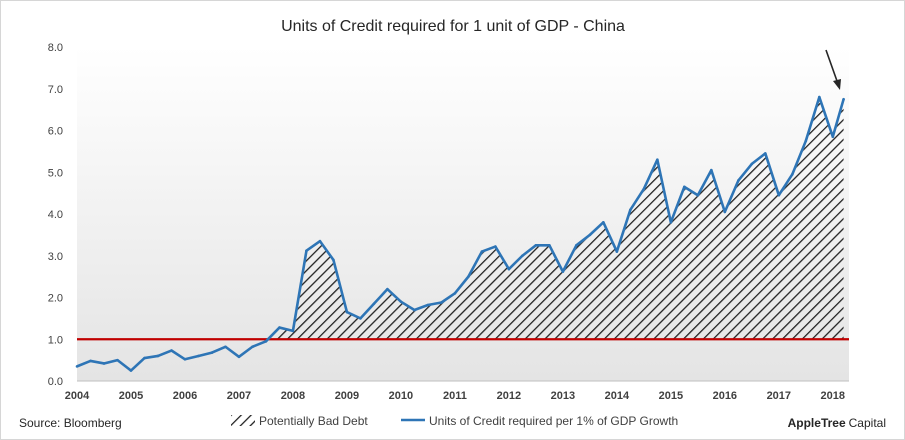 Image resolution: width=905 pixels, height=440 pixels. I want to click on x-tick-label: 2009, so click(347, 396).